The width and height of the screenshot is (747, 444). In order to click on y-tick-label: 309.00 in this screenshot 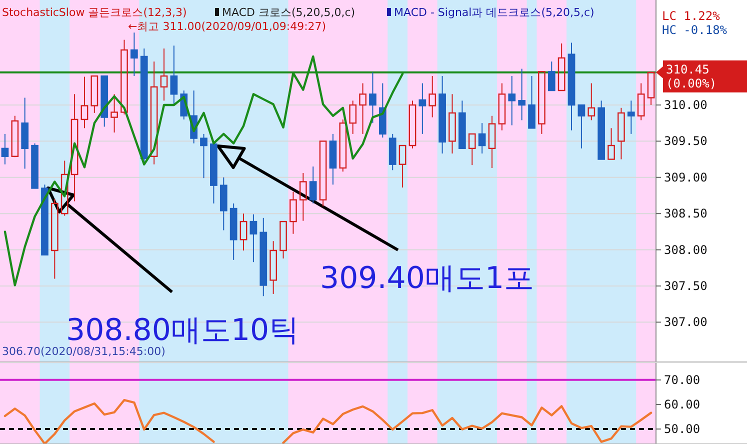, I will do `click(686, 177)`.